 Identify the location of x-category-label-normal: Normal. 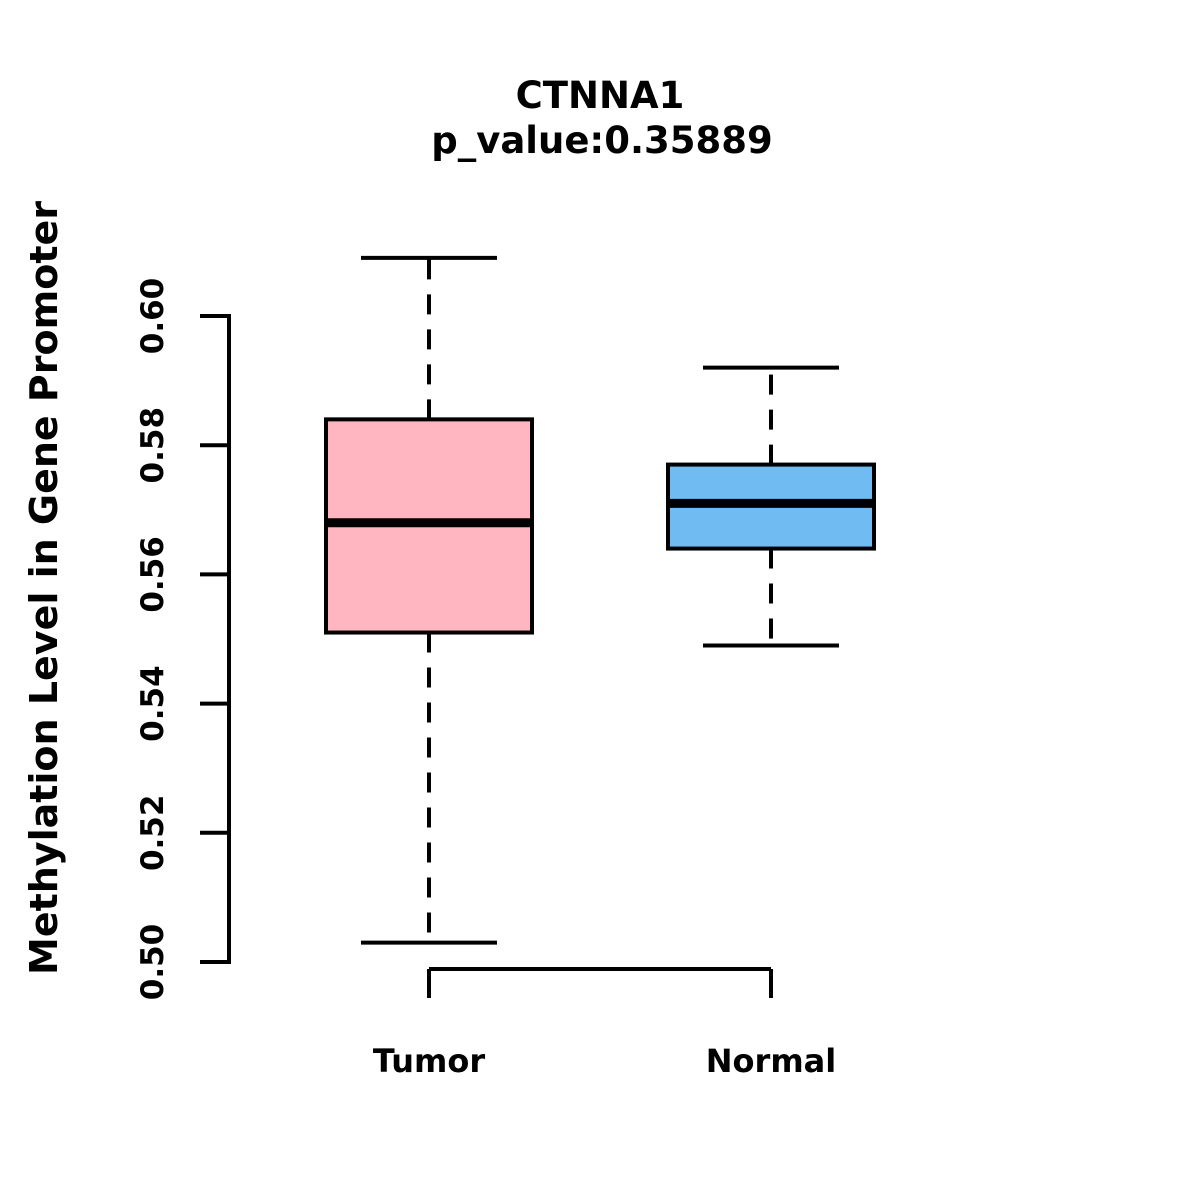
(771, 1061).